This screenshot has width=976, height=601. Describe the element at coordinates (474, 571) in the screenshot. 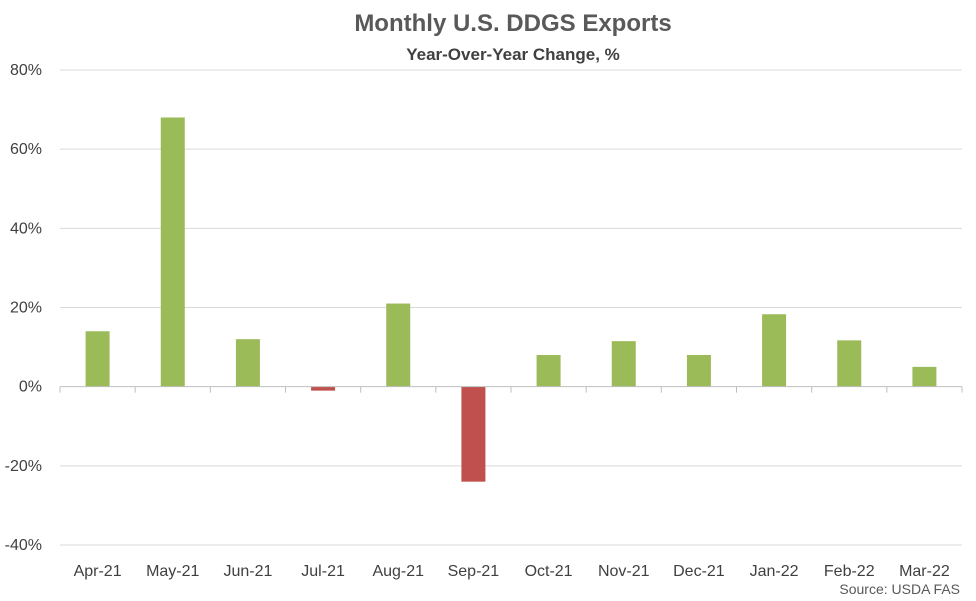

I see `x-tick-label: Sep-21` at that location.